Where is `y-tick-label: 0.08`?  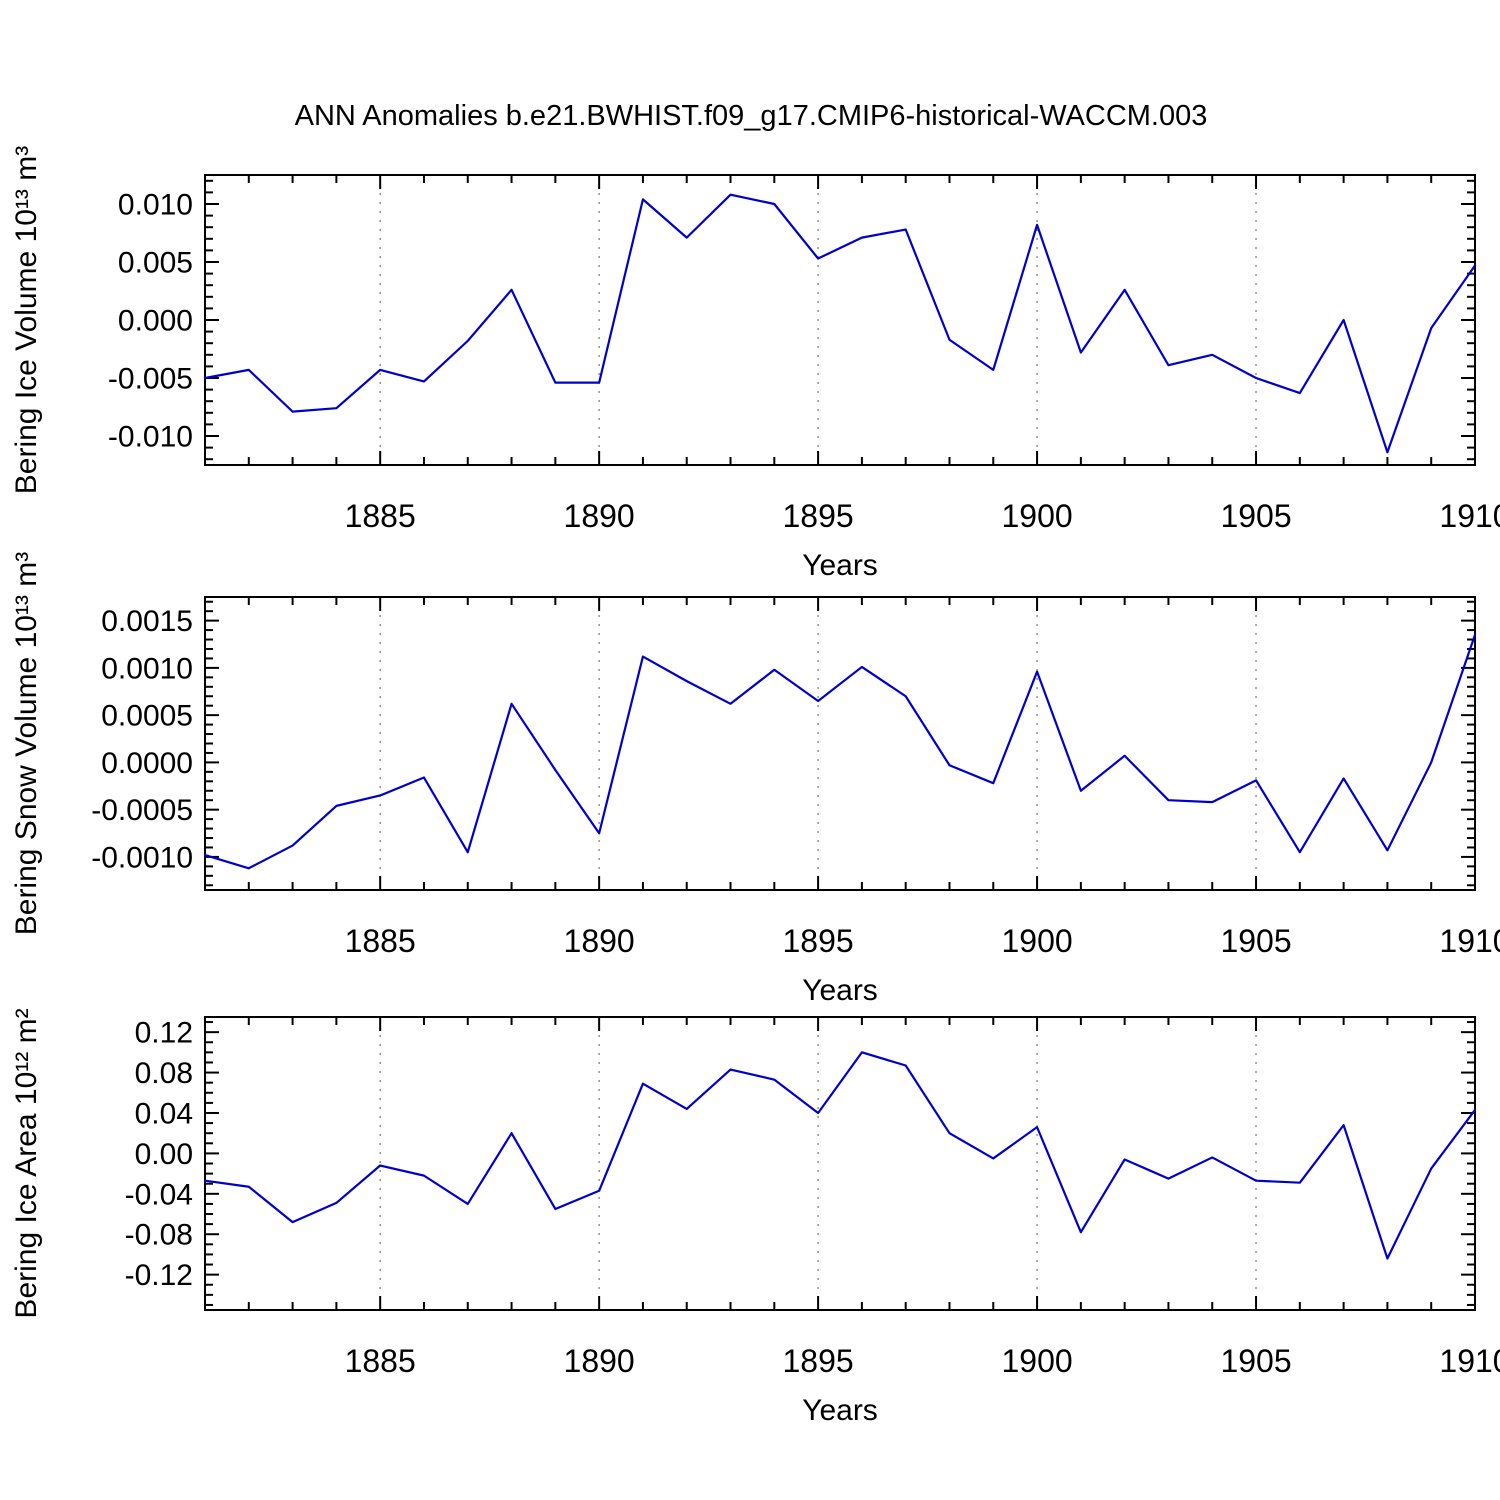 y-tick-label: 0.08 is located at coordinates (164, 1073).